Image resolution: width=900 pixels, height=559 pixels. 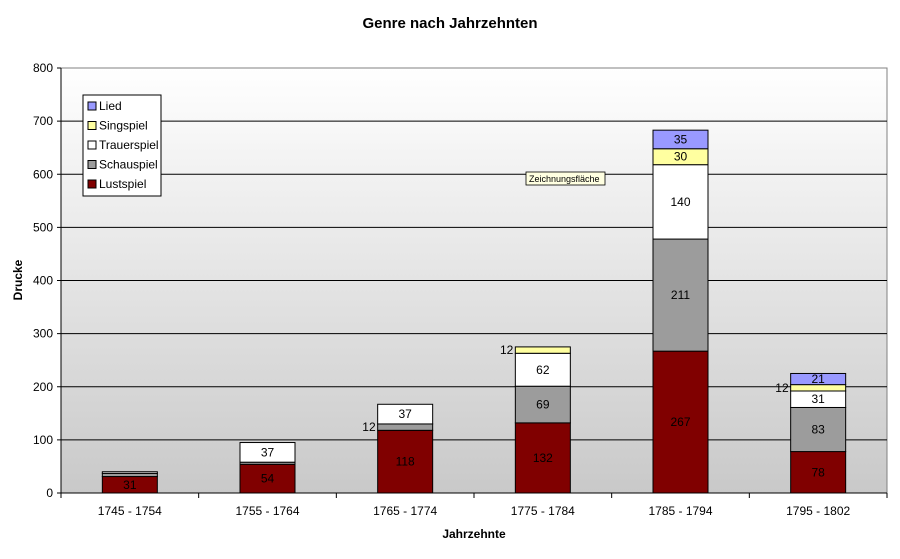 What do you see at coordinates (92, 164) in the screenshot?
I see `legend-swatch-schauspiel` at bounding box center [92, 164].